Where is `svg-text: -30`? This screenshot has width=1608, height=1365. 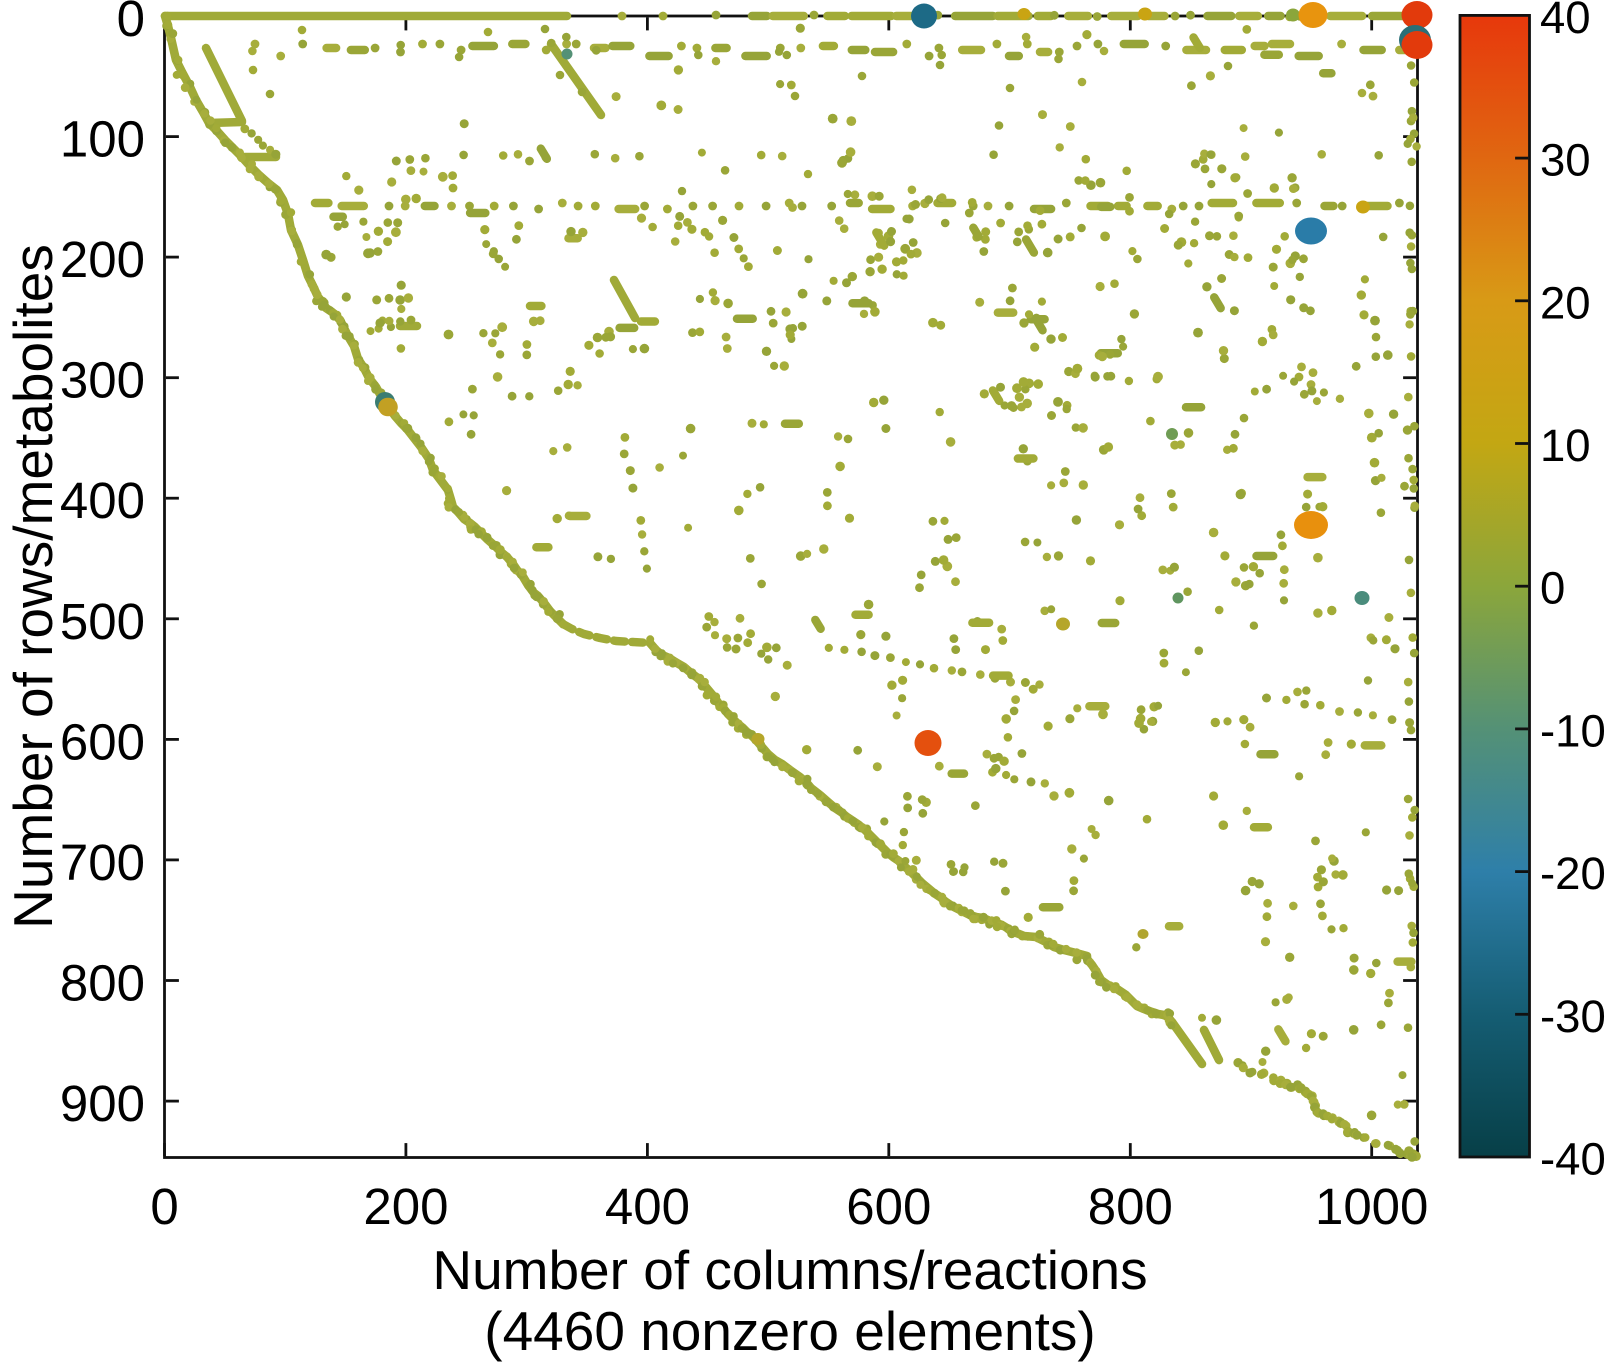
svg-text: -30 is located at coordinates (1573, 1016).